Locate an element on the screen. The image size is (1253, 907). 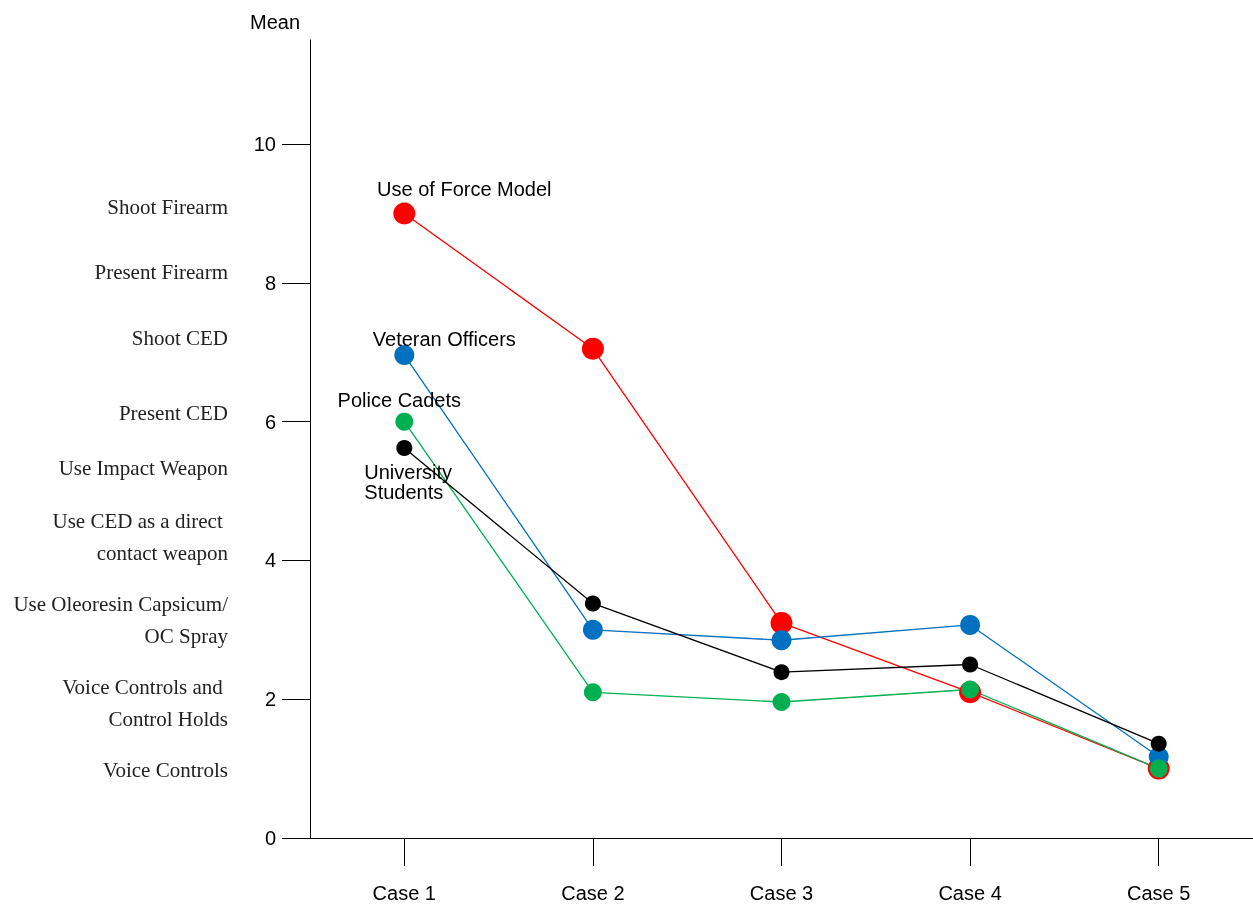
y-tick-label: 0 is located at coordinates (270, 838).